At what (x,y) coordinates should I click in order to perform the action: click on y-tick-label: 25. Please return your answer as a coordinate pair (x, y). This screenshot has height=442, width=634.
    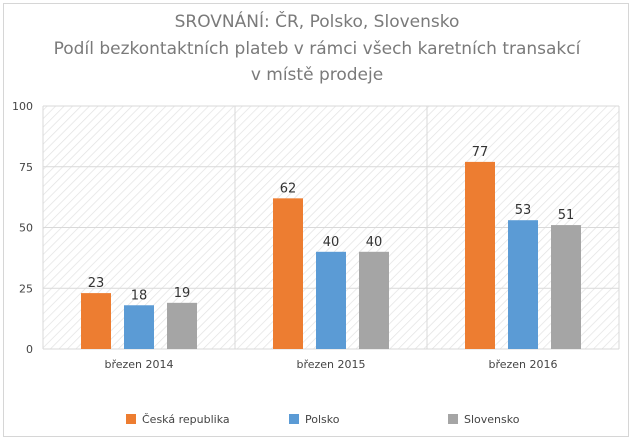
    Looking at the image, I should click on (26, 288).